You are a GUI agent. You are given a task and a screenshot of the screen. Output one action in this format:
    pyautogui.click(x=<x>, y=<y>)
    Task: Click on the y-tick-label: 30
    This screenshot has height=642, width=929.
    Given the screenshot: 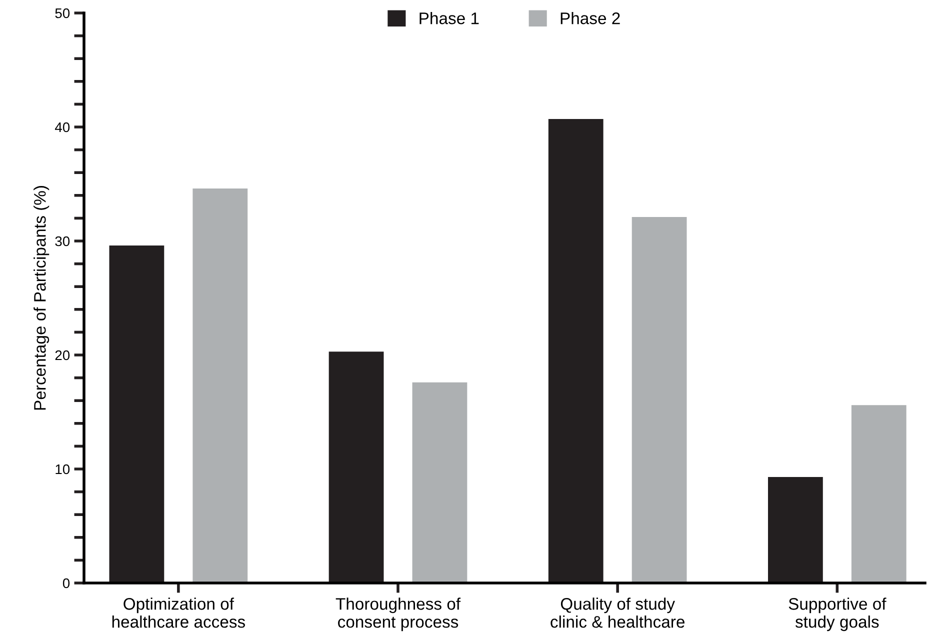 What is the action you would take?
    pyautogui.click(x=62, y=241)
    